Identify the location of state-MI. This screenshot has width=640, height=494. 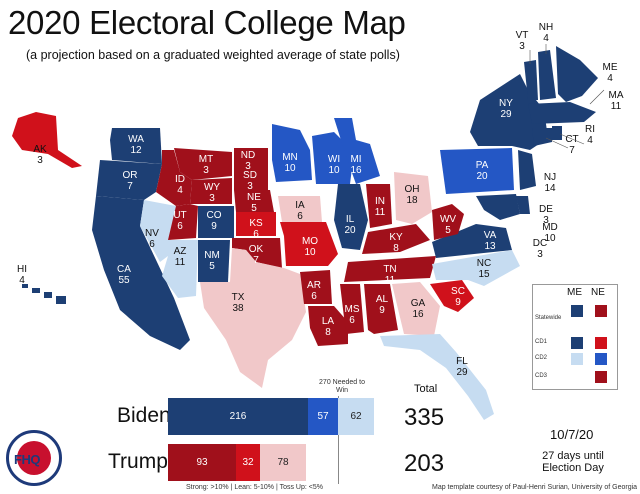
(357, 151).